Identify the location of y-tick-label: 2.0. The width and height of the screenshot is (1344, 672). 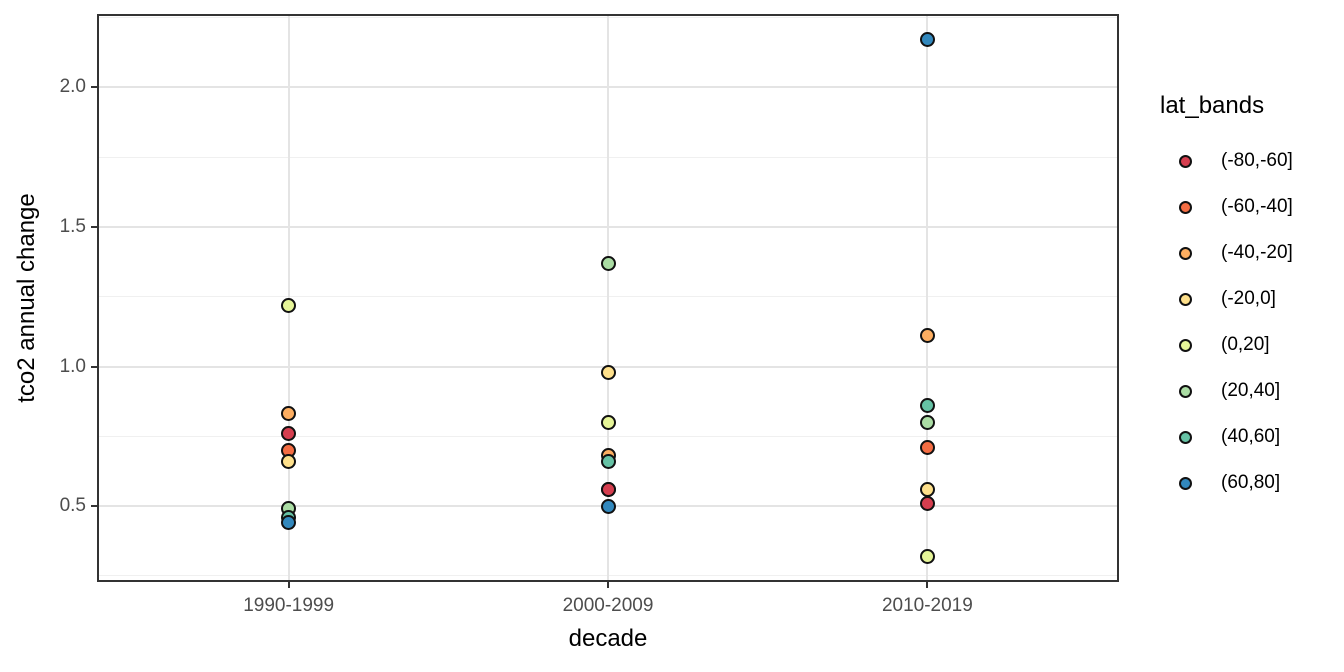
(72, 87).